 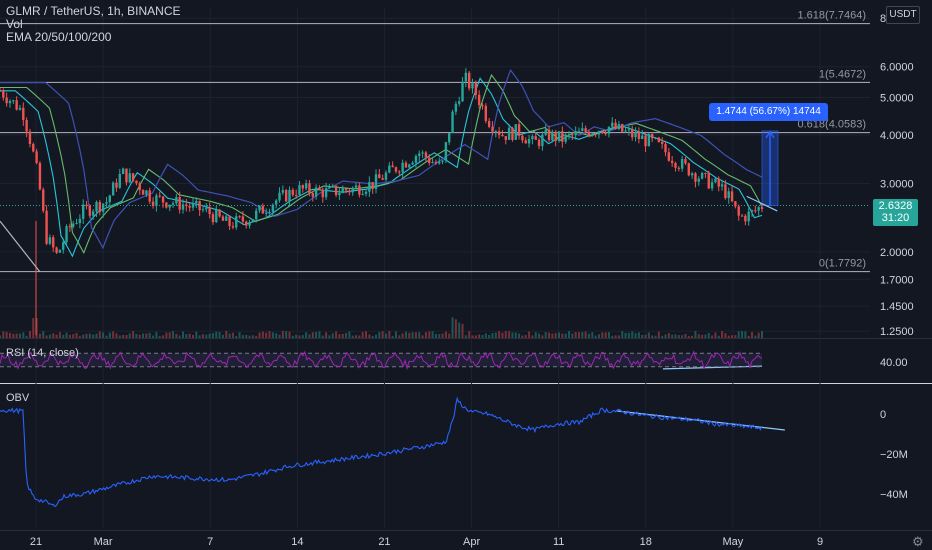 What do you see at coordinates (770, 168) in the screenshot?
I see `measure-tool` at bounding box center [770, 168].